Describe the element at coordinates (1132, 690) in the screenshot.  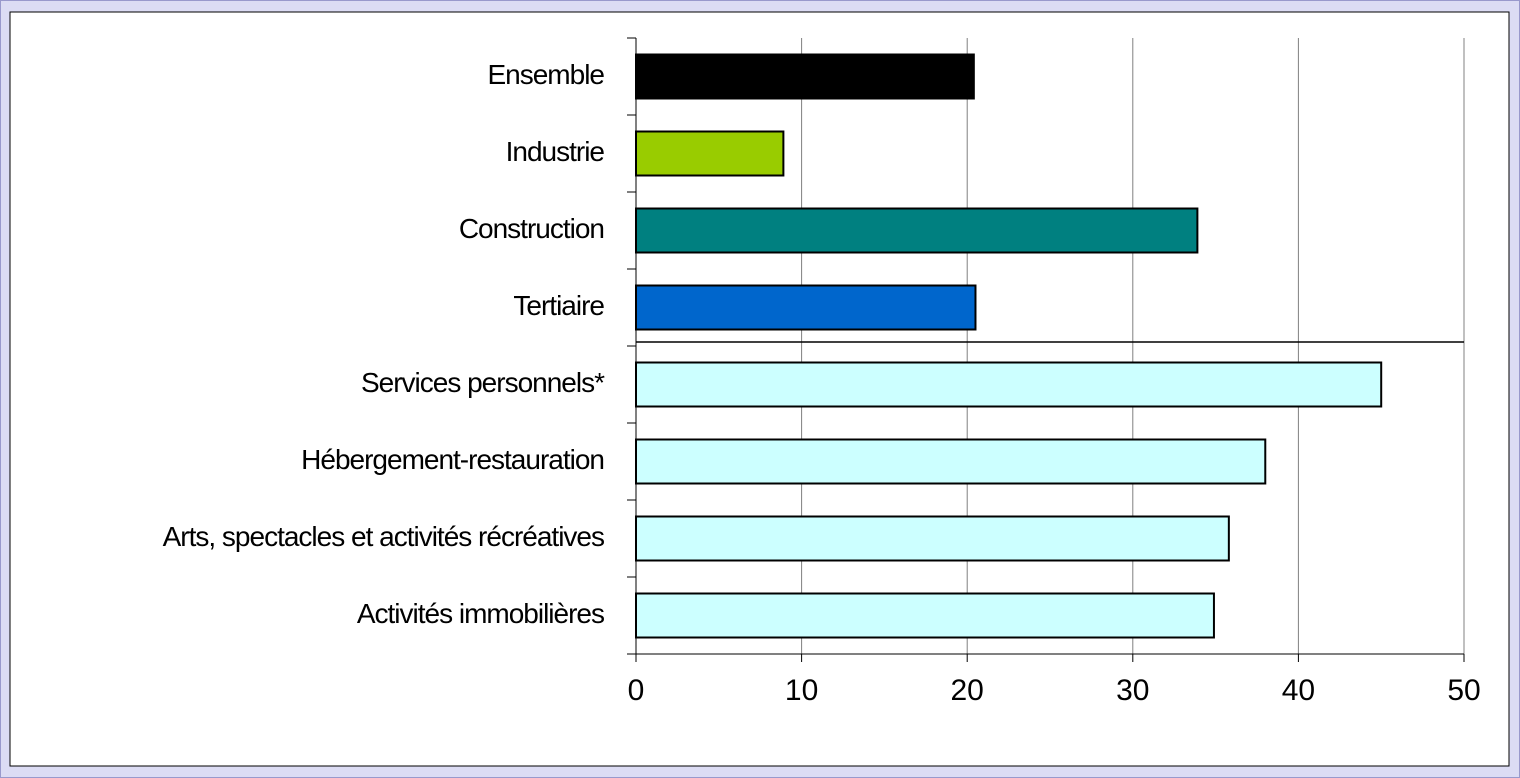
I see `x-tick-label: 30` at that location.